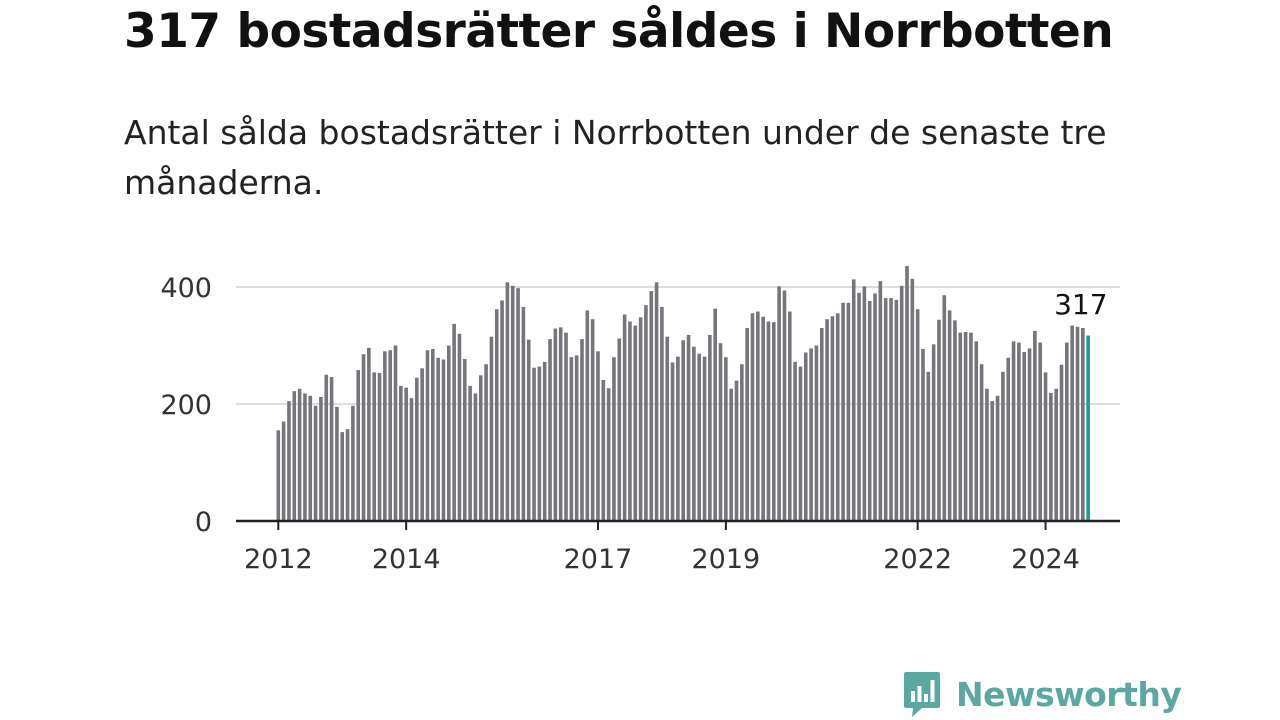 This screenshot has width=1280, height=720. What do you see at coordinates (1080, 304) in the screenshot?
I see `annotations: 317` at bounding box center [1080, 304].